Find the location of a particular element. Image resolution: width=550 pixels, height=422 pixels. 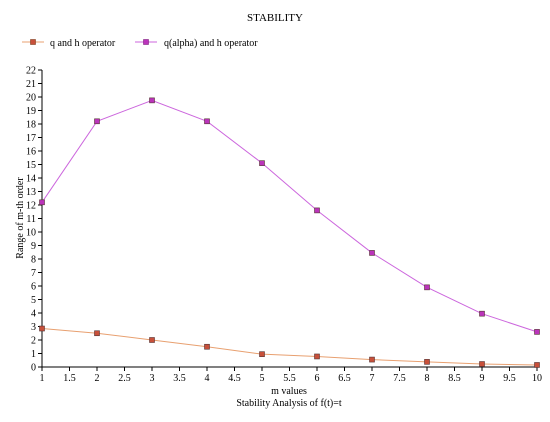

y-tick-label: 21 is located at coordinates (31, 84).